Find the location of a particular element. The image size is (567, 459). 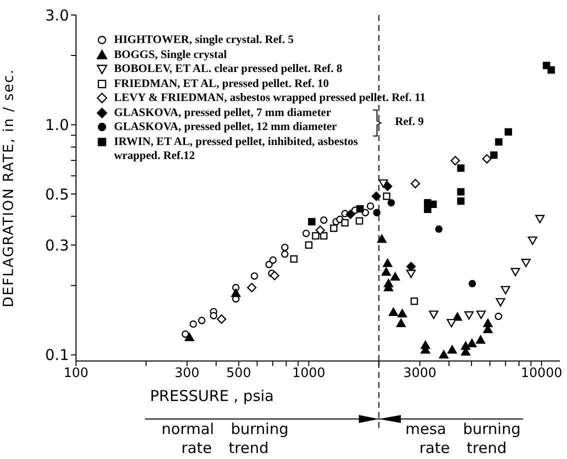

legend-label: BOGGS, Single crystal is located at coordinates (170, 55).